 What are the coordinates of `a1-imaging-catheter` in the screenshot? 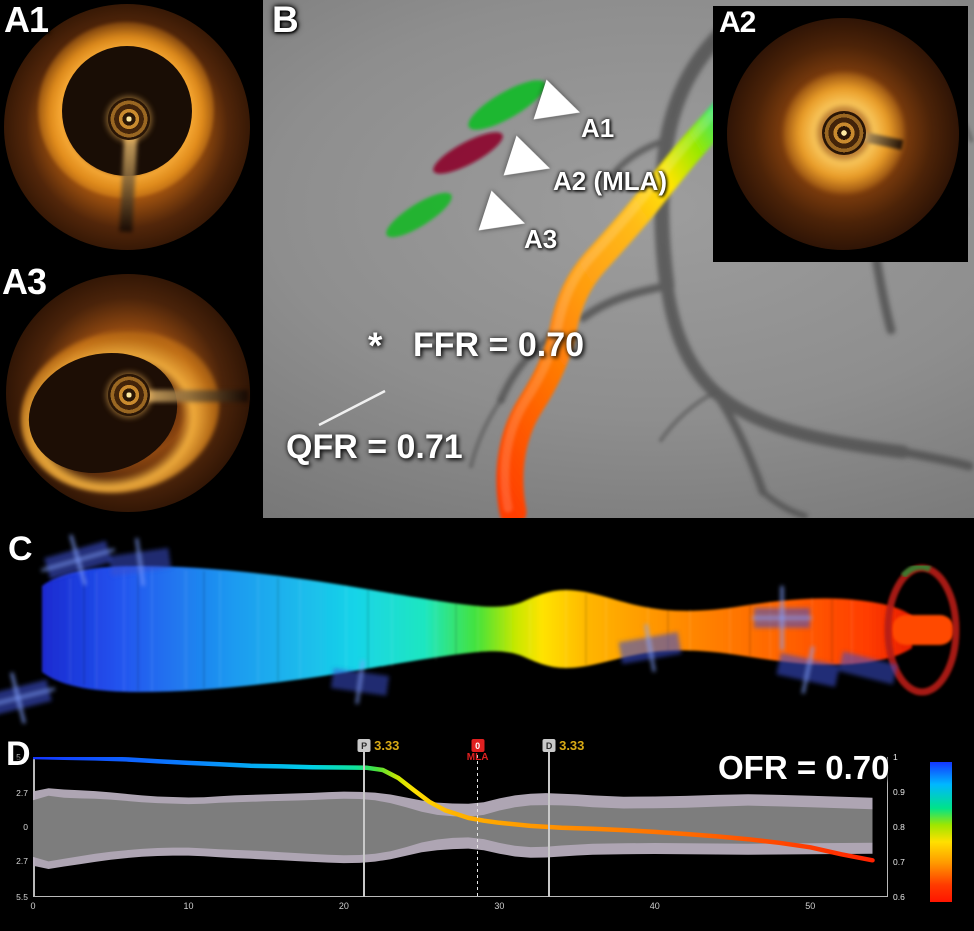 It's located at (129, 119).